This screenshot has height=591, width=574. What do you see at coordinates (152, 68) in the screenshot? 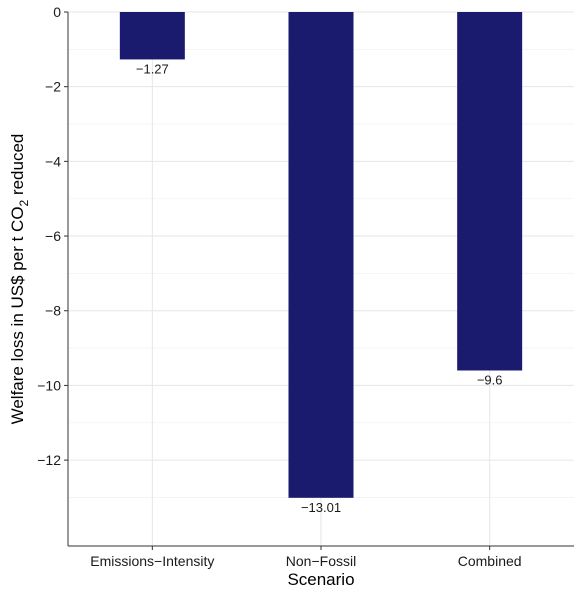
I see `bar-value-label: −1.27` at bounding box center [152, 68].